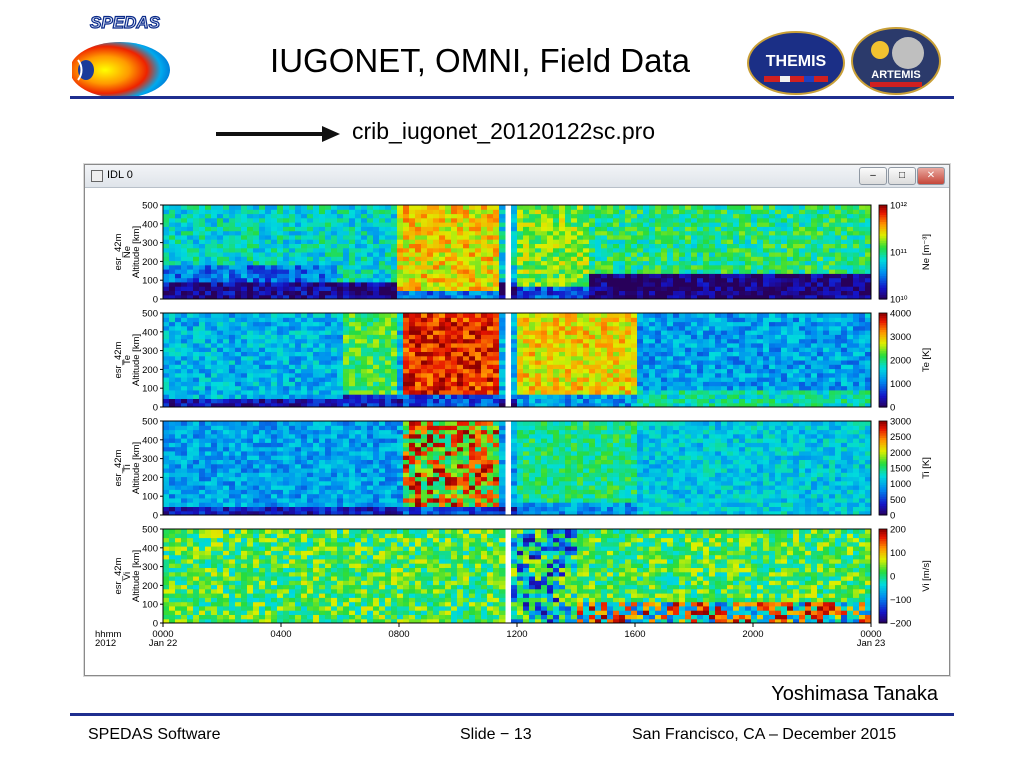 The image size is (1024, 768). I want to click on window-titlebar: IDL 0 – □ ✕, so click(517, 176).